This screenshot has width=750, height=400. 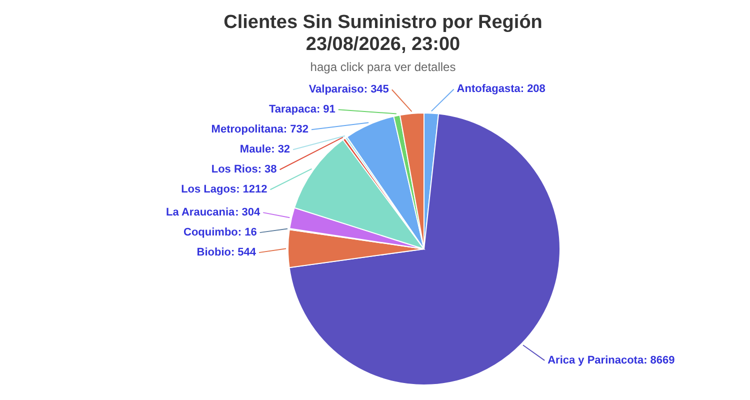 I want to click on chart-subtitle: haga click para ver detalles, so click(x=383, y=67).